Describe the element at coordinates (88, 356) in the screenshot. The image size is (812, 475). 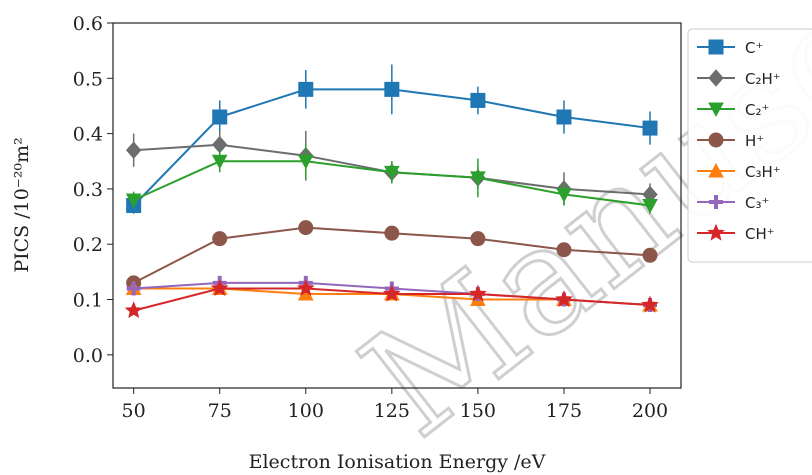
I see `y-tick-label: 0.0` at that location.